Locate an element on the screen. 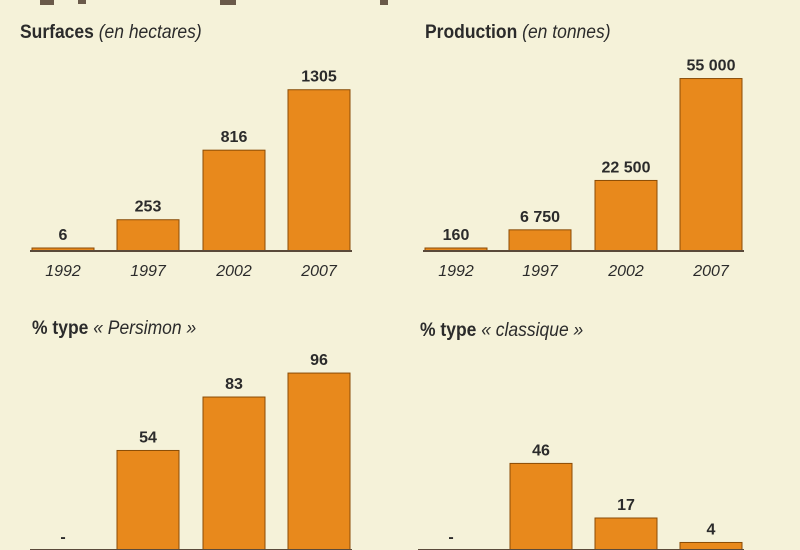 This screenshot has width=800, height=550. chart-title: % type « classique » is located at coordinates (501, 331).